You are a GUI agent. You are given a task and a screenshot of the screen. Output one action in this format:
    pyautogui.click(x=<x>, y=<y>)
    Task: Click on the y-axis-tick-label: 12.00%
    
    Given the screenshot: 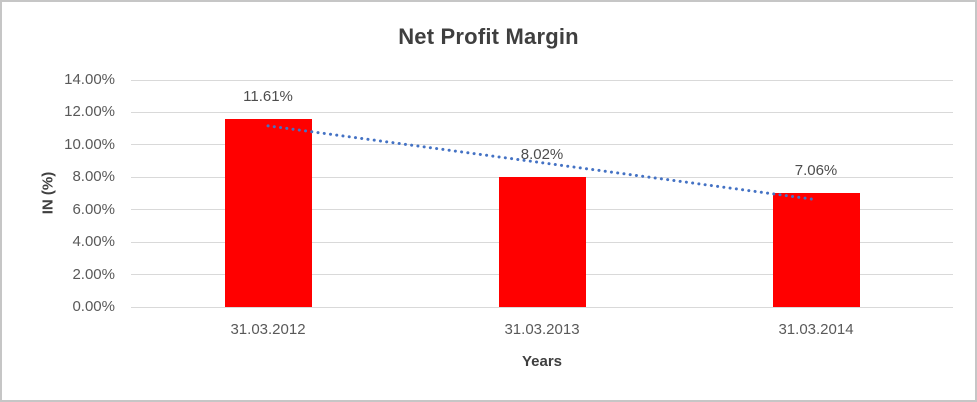 What is the action you would take?
    pyautogui.click(x=89, y=112)
    